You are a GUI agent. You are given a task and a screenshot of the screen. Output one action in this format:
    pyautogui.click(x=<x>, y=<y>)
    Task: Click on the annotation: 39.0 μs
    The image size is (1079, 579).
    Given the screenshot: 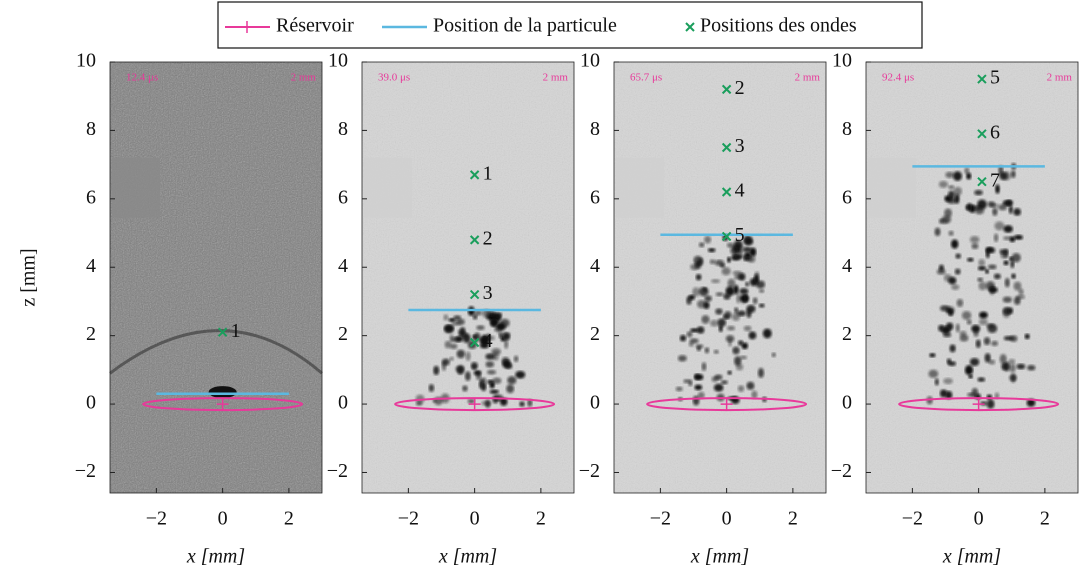 What is the action you would take?
    pyautogui.click(x=394, y=78)
    